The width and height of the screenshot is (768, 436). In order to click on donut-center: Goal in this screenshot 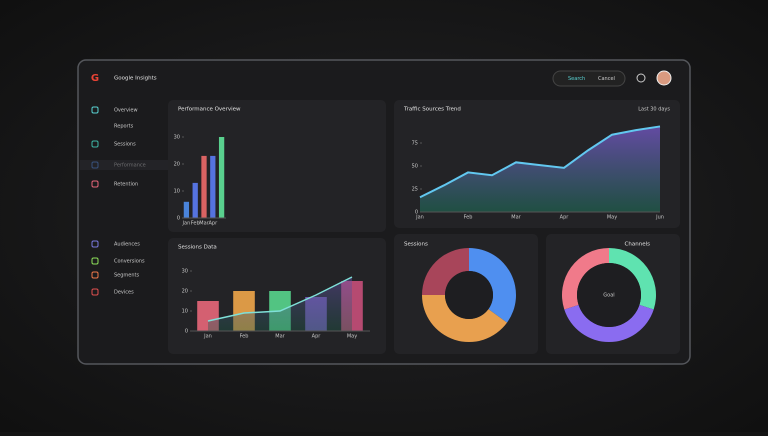, I will do `click(608, 296)`.